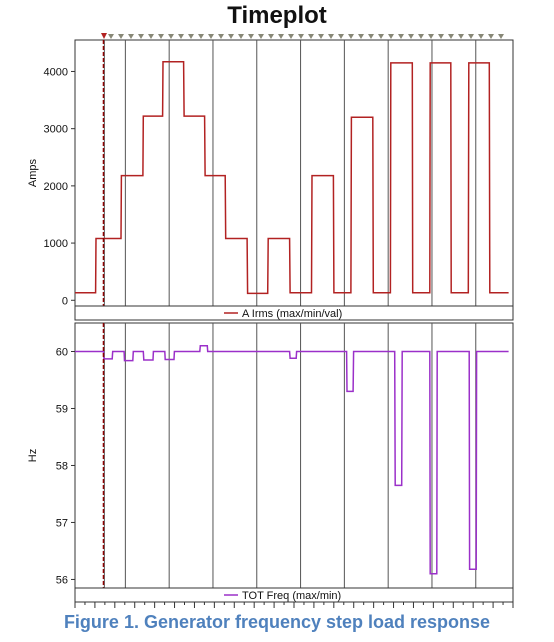 The image size is (554, 642). I want to click on y-tick-label: 60, so click(62, 352).